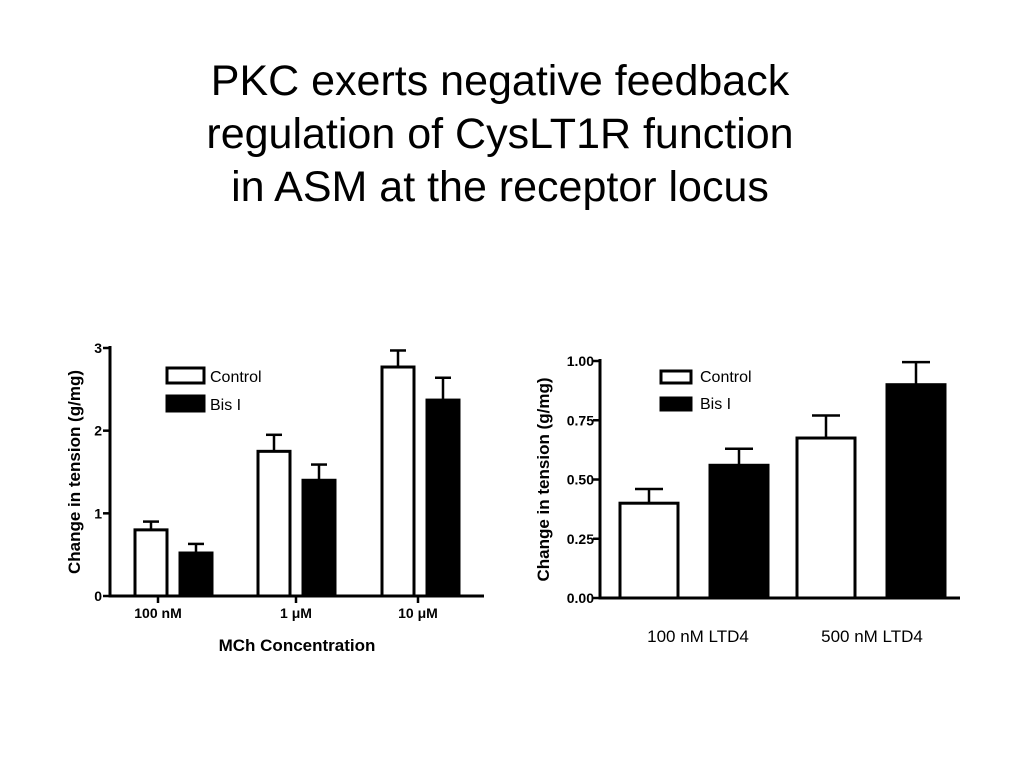  I want to click on x-axis-label: MCh Concentration, so click(297, 645).